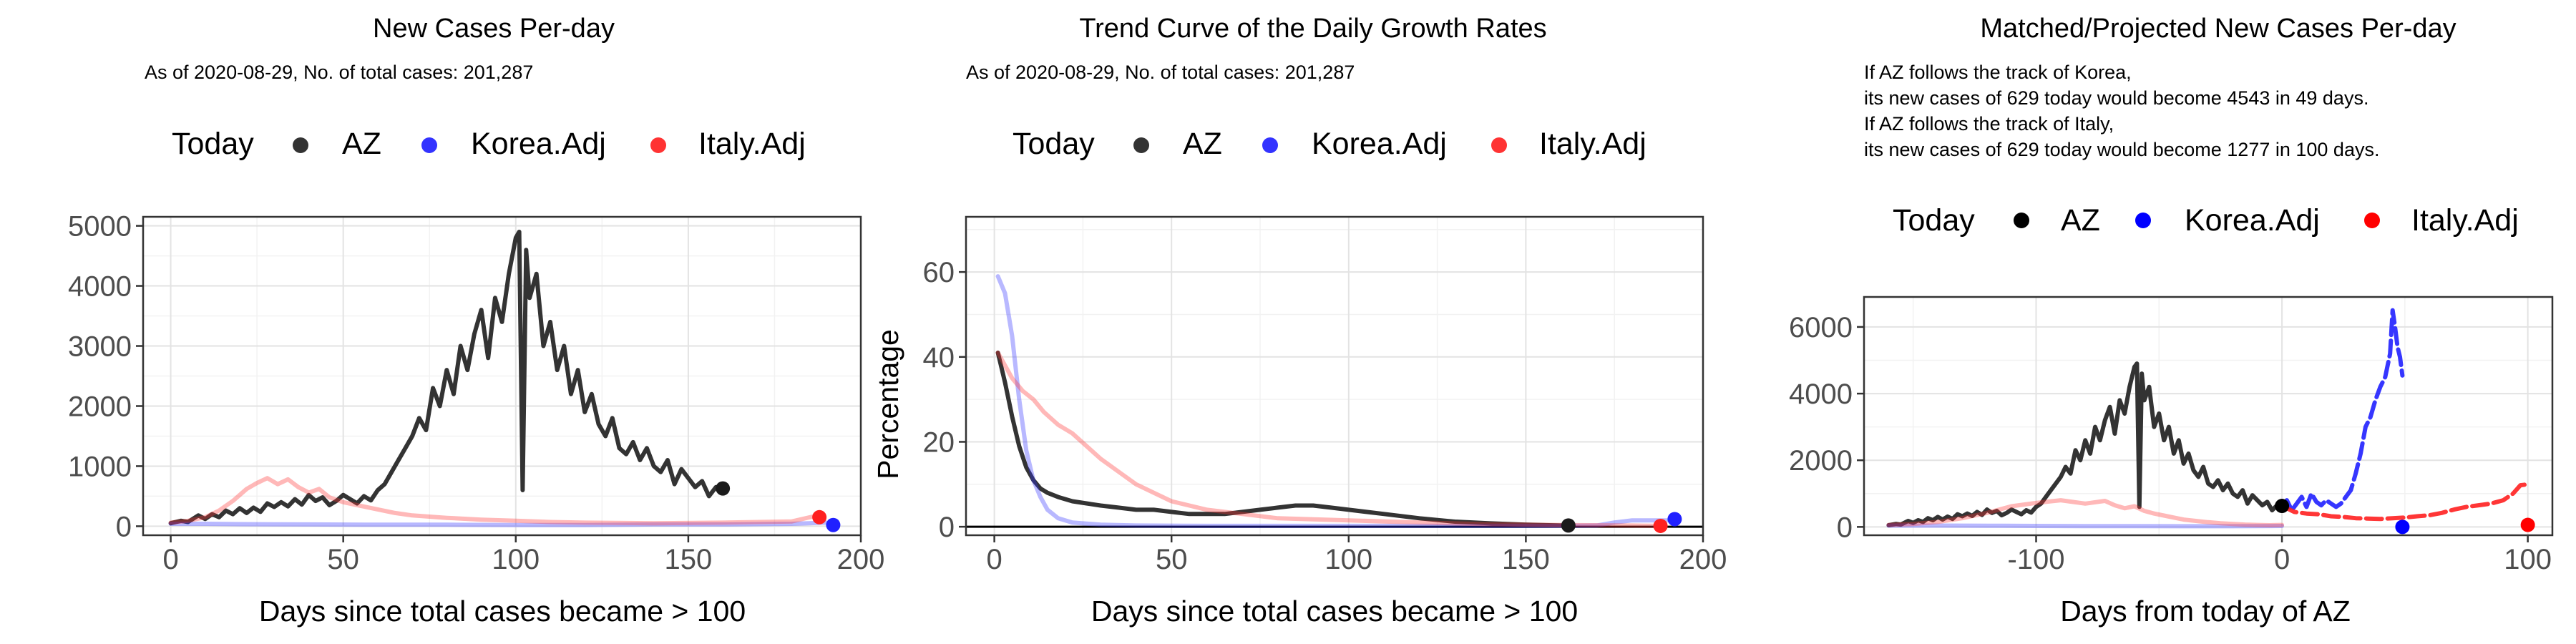 The width and height of the screenshot is (2576, 644). I want to click on x-axis-label: Days from today of AZ, so click(2205, 611).